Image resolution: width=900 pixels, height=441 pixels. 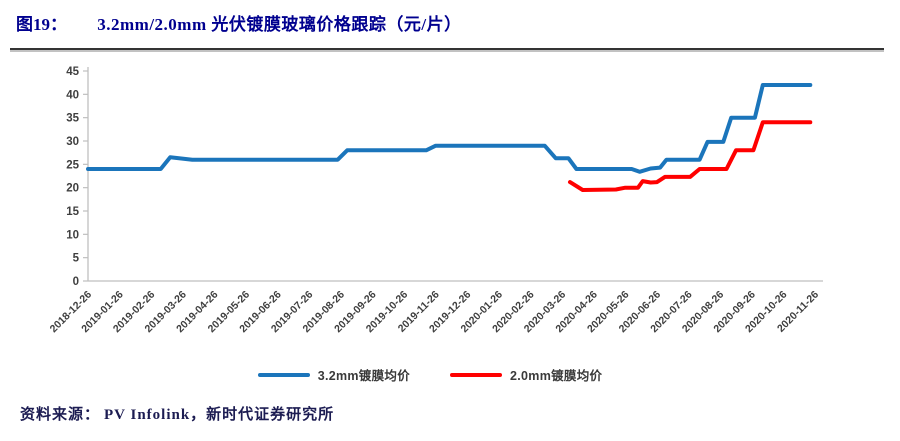 I want to click on legend-item-2-0mm: 2.0mm镀膜均价, so click(x=526, y=374).